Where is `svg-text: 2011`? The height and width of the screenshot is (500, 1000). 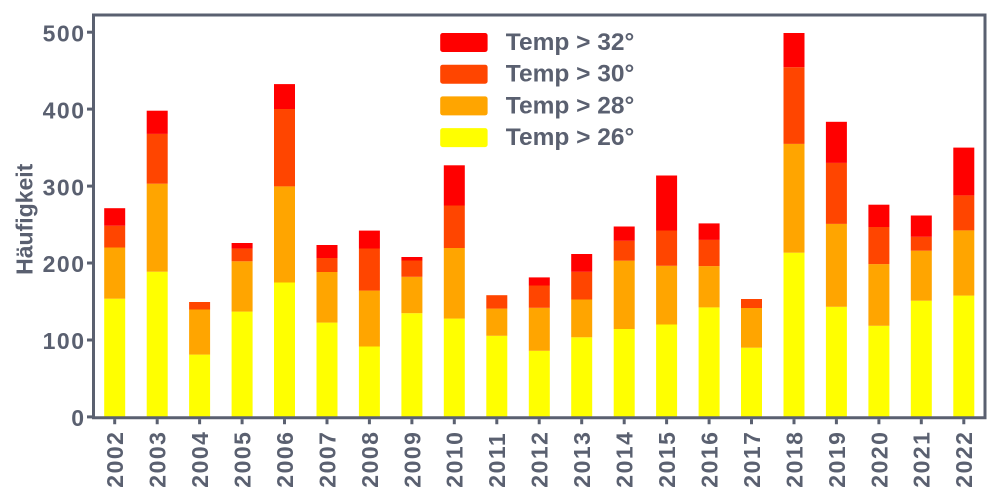 svg-text: 2011 is located at coordinates (497, 460).